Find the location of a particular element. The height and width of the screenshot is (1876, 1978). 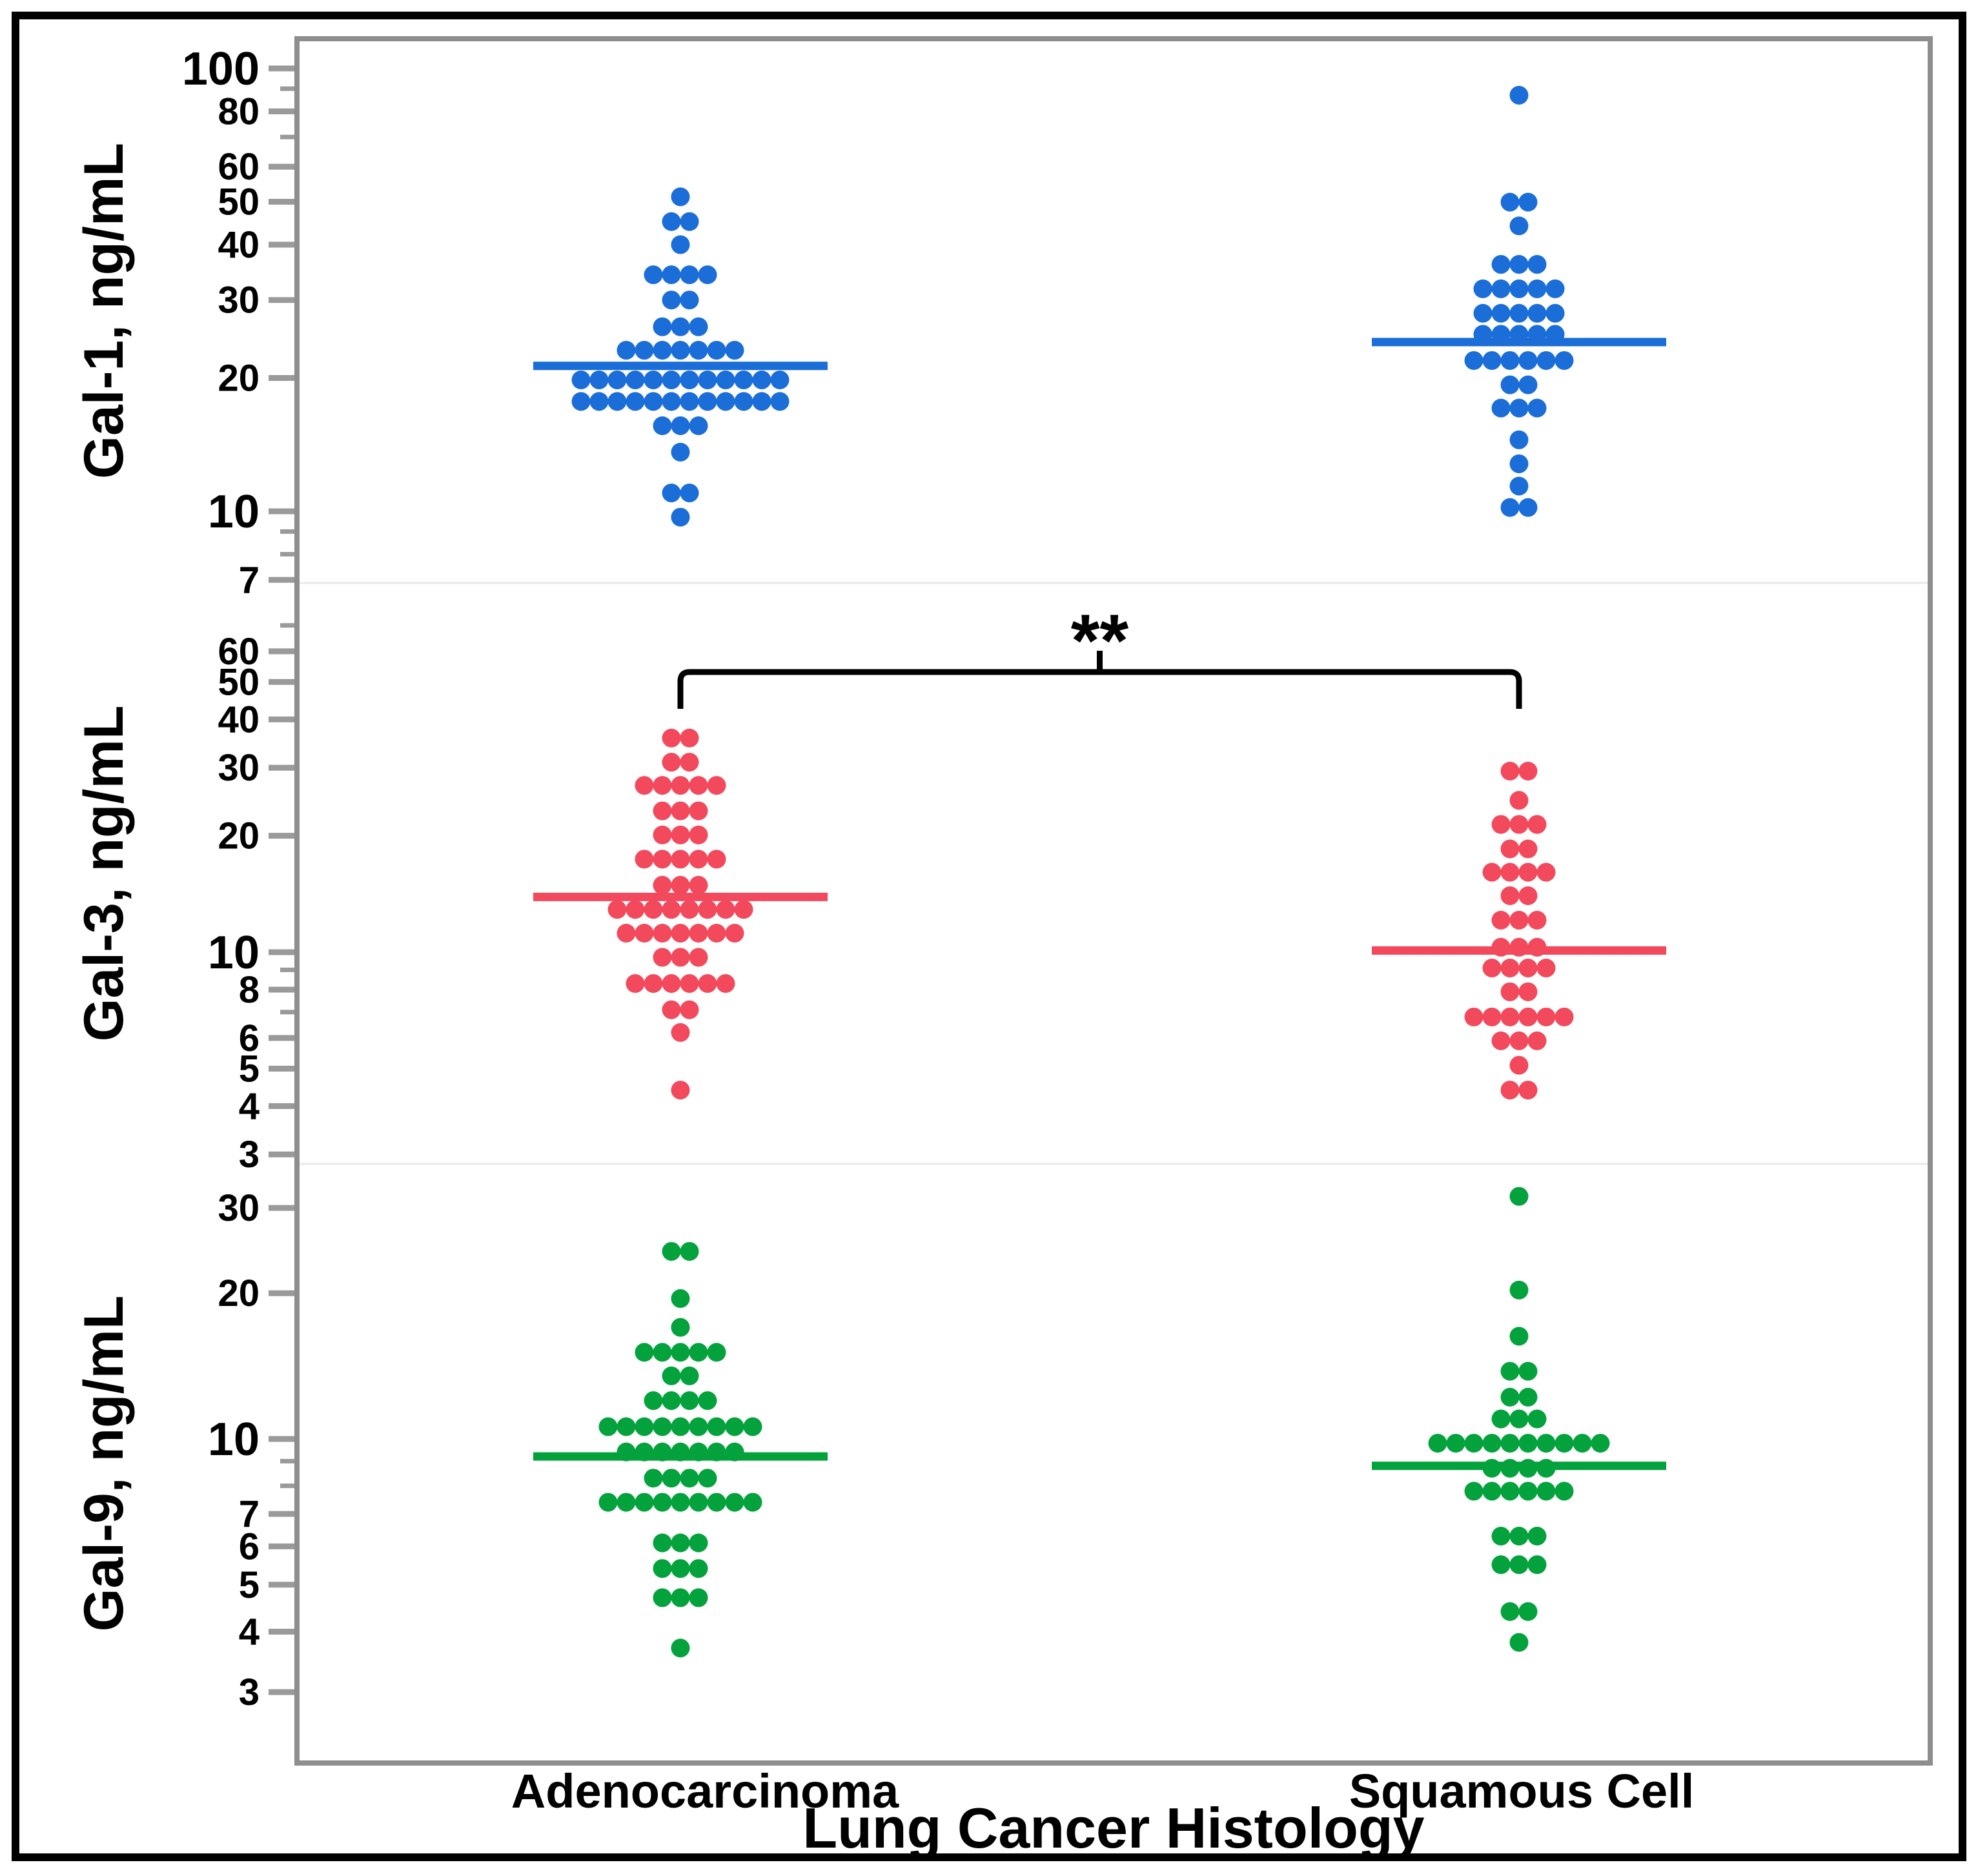

y-tick-label: 20 is located at coordinates (239, 836).